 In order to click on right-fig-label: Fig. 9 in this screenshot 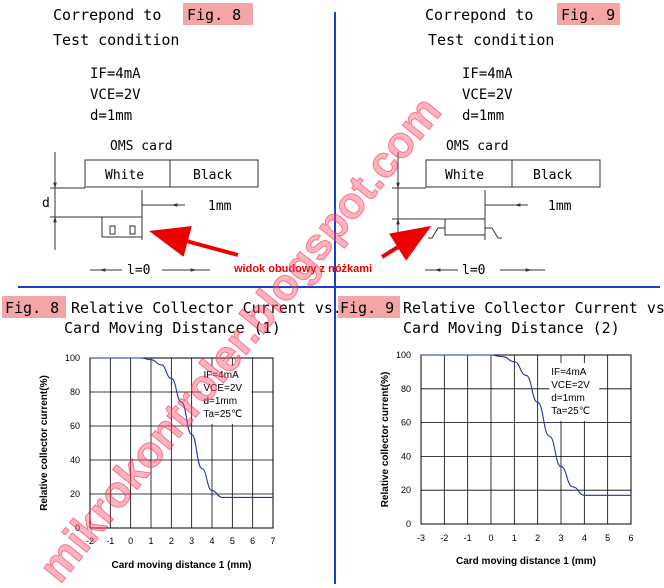, I will do `click(588, 15)`.